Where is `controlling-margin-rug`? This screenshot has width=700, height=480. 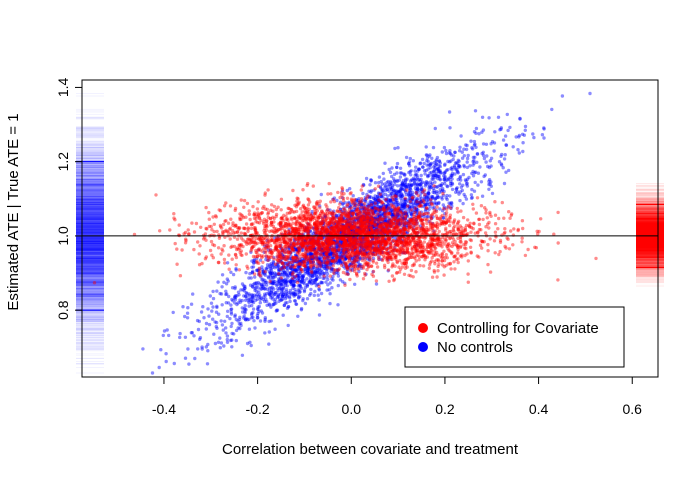 controlling-margin-rug is located at coordinates (650, 235).